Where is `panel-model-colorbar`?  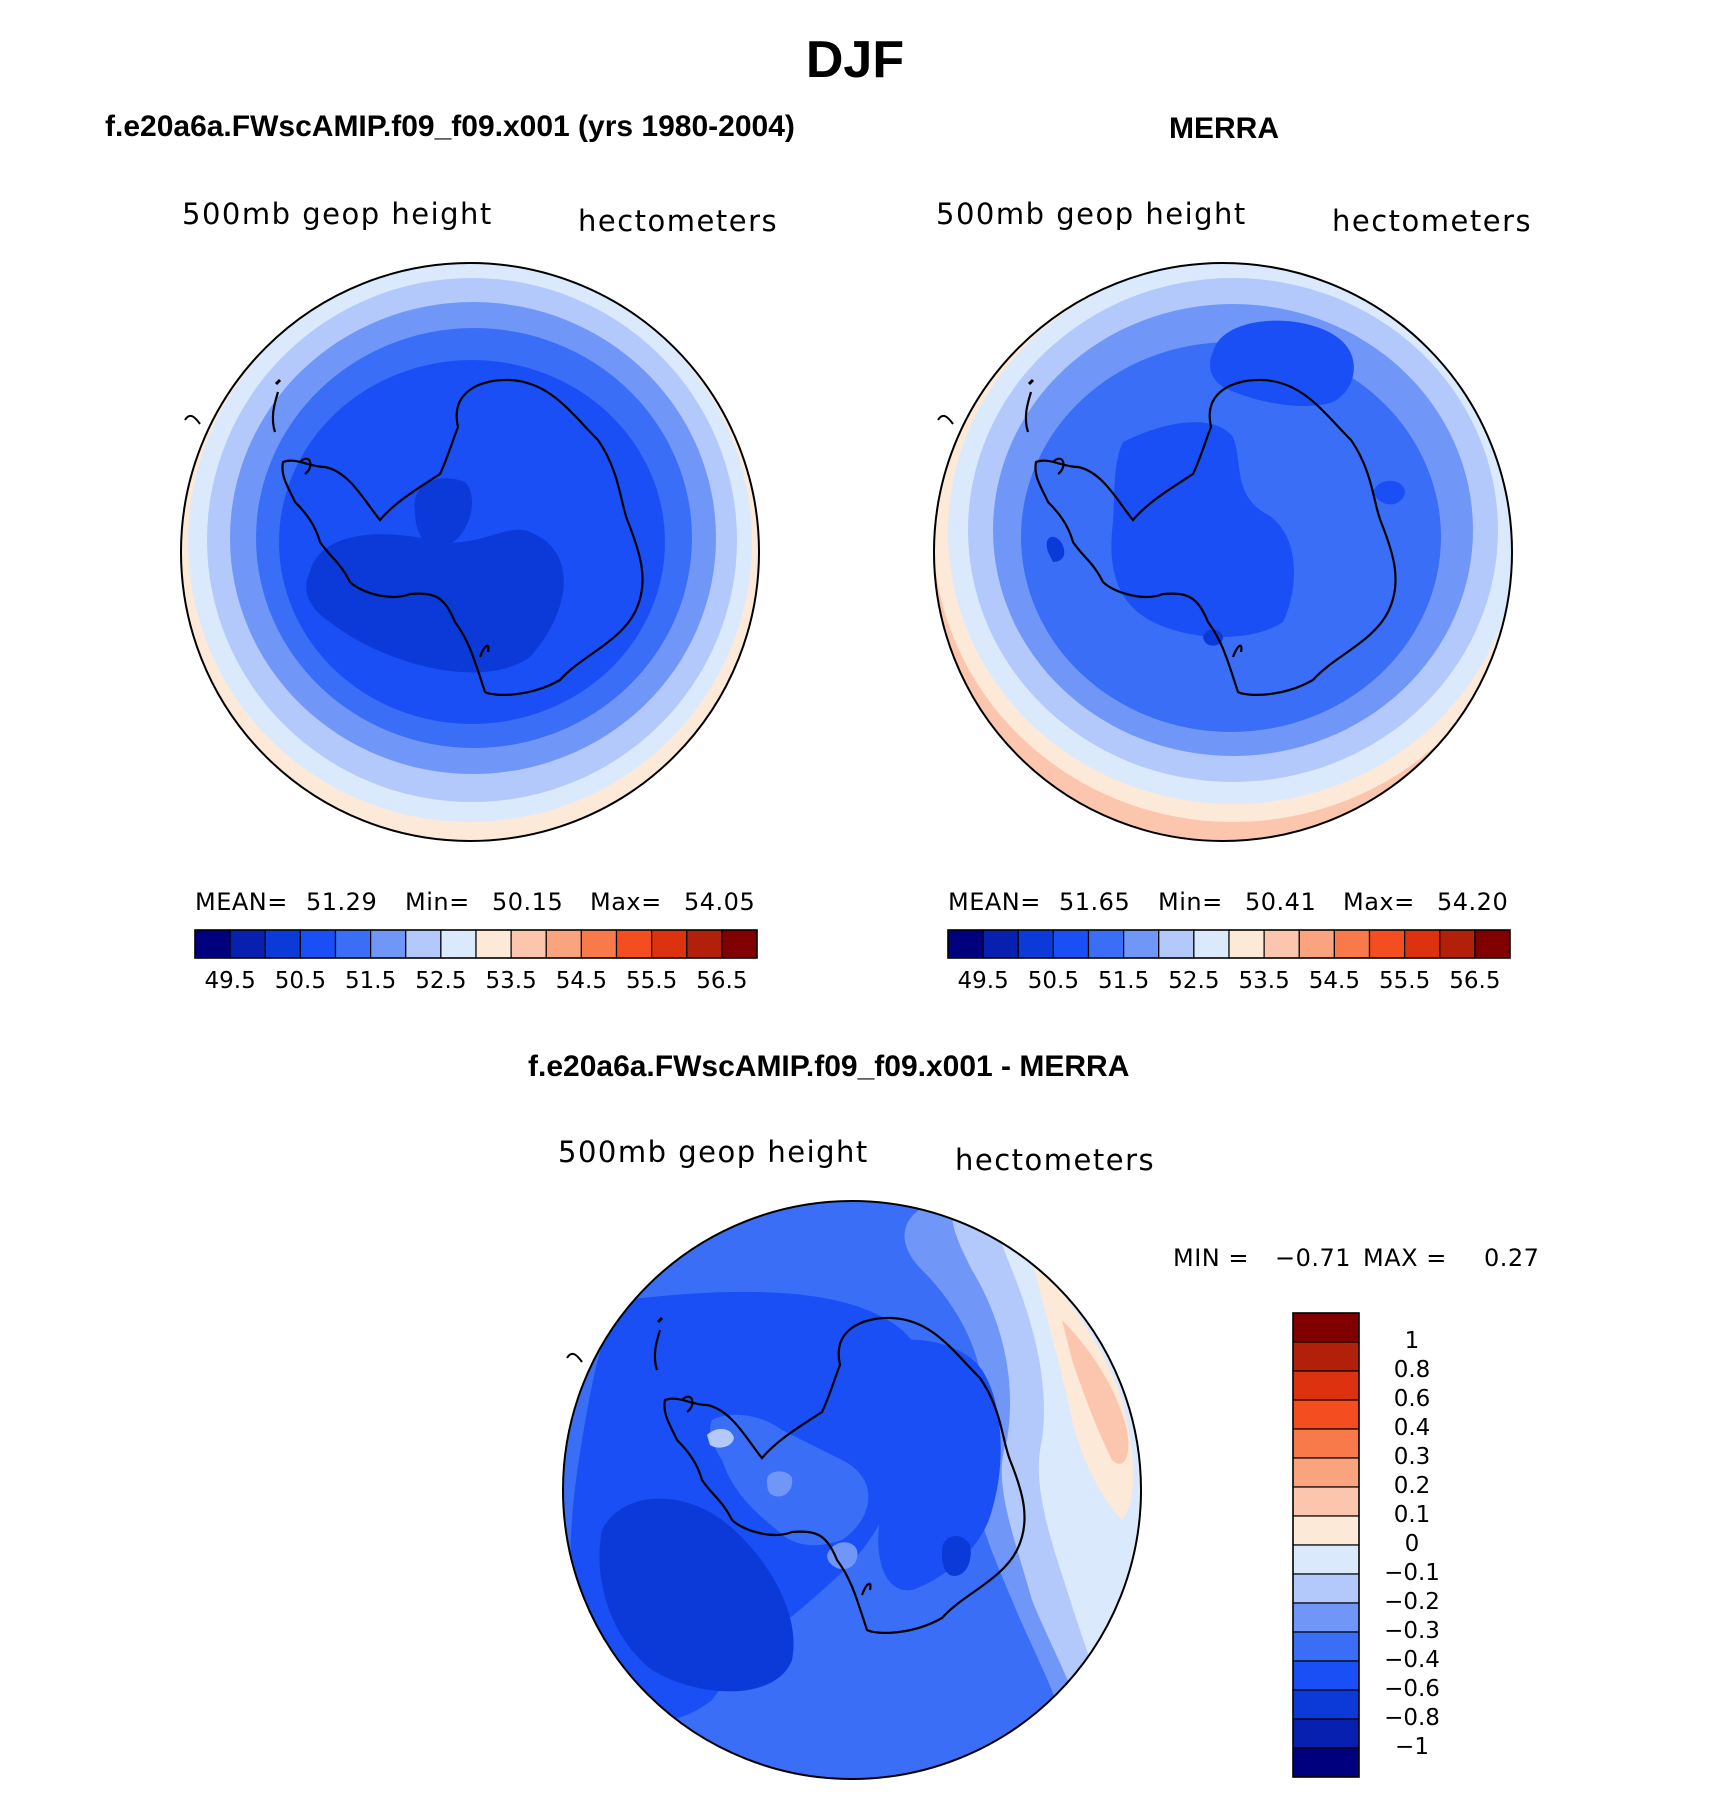 panel-model-colorbar is located at coordinates (476, 944).